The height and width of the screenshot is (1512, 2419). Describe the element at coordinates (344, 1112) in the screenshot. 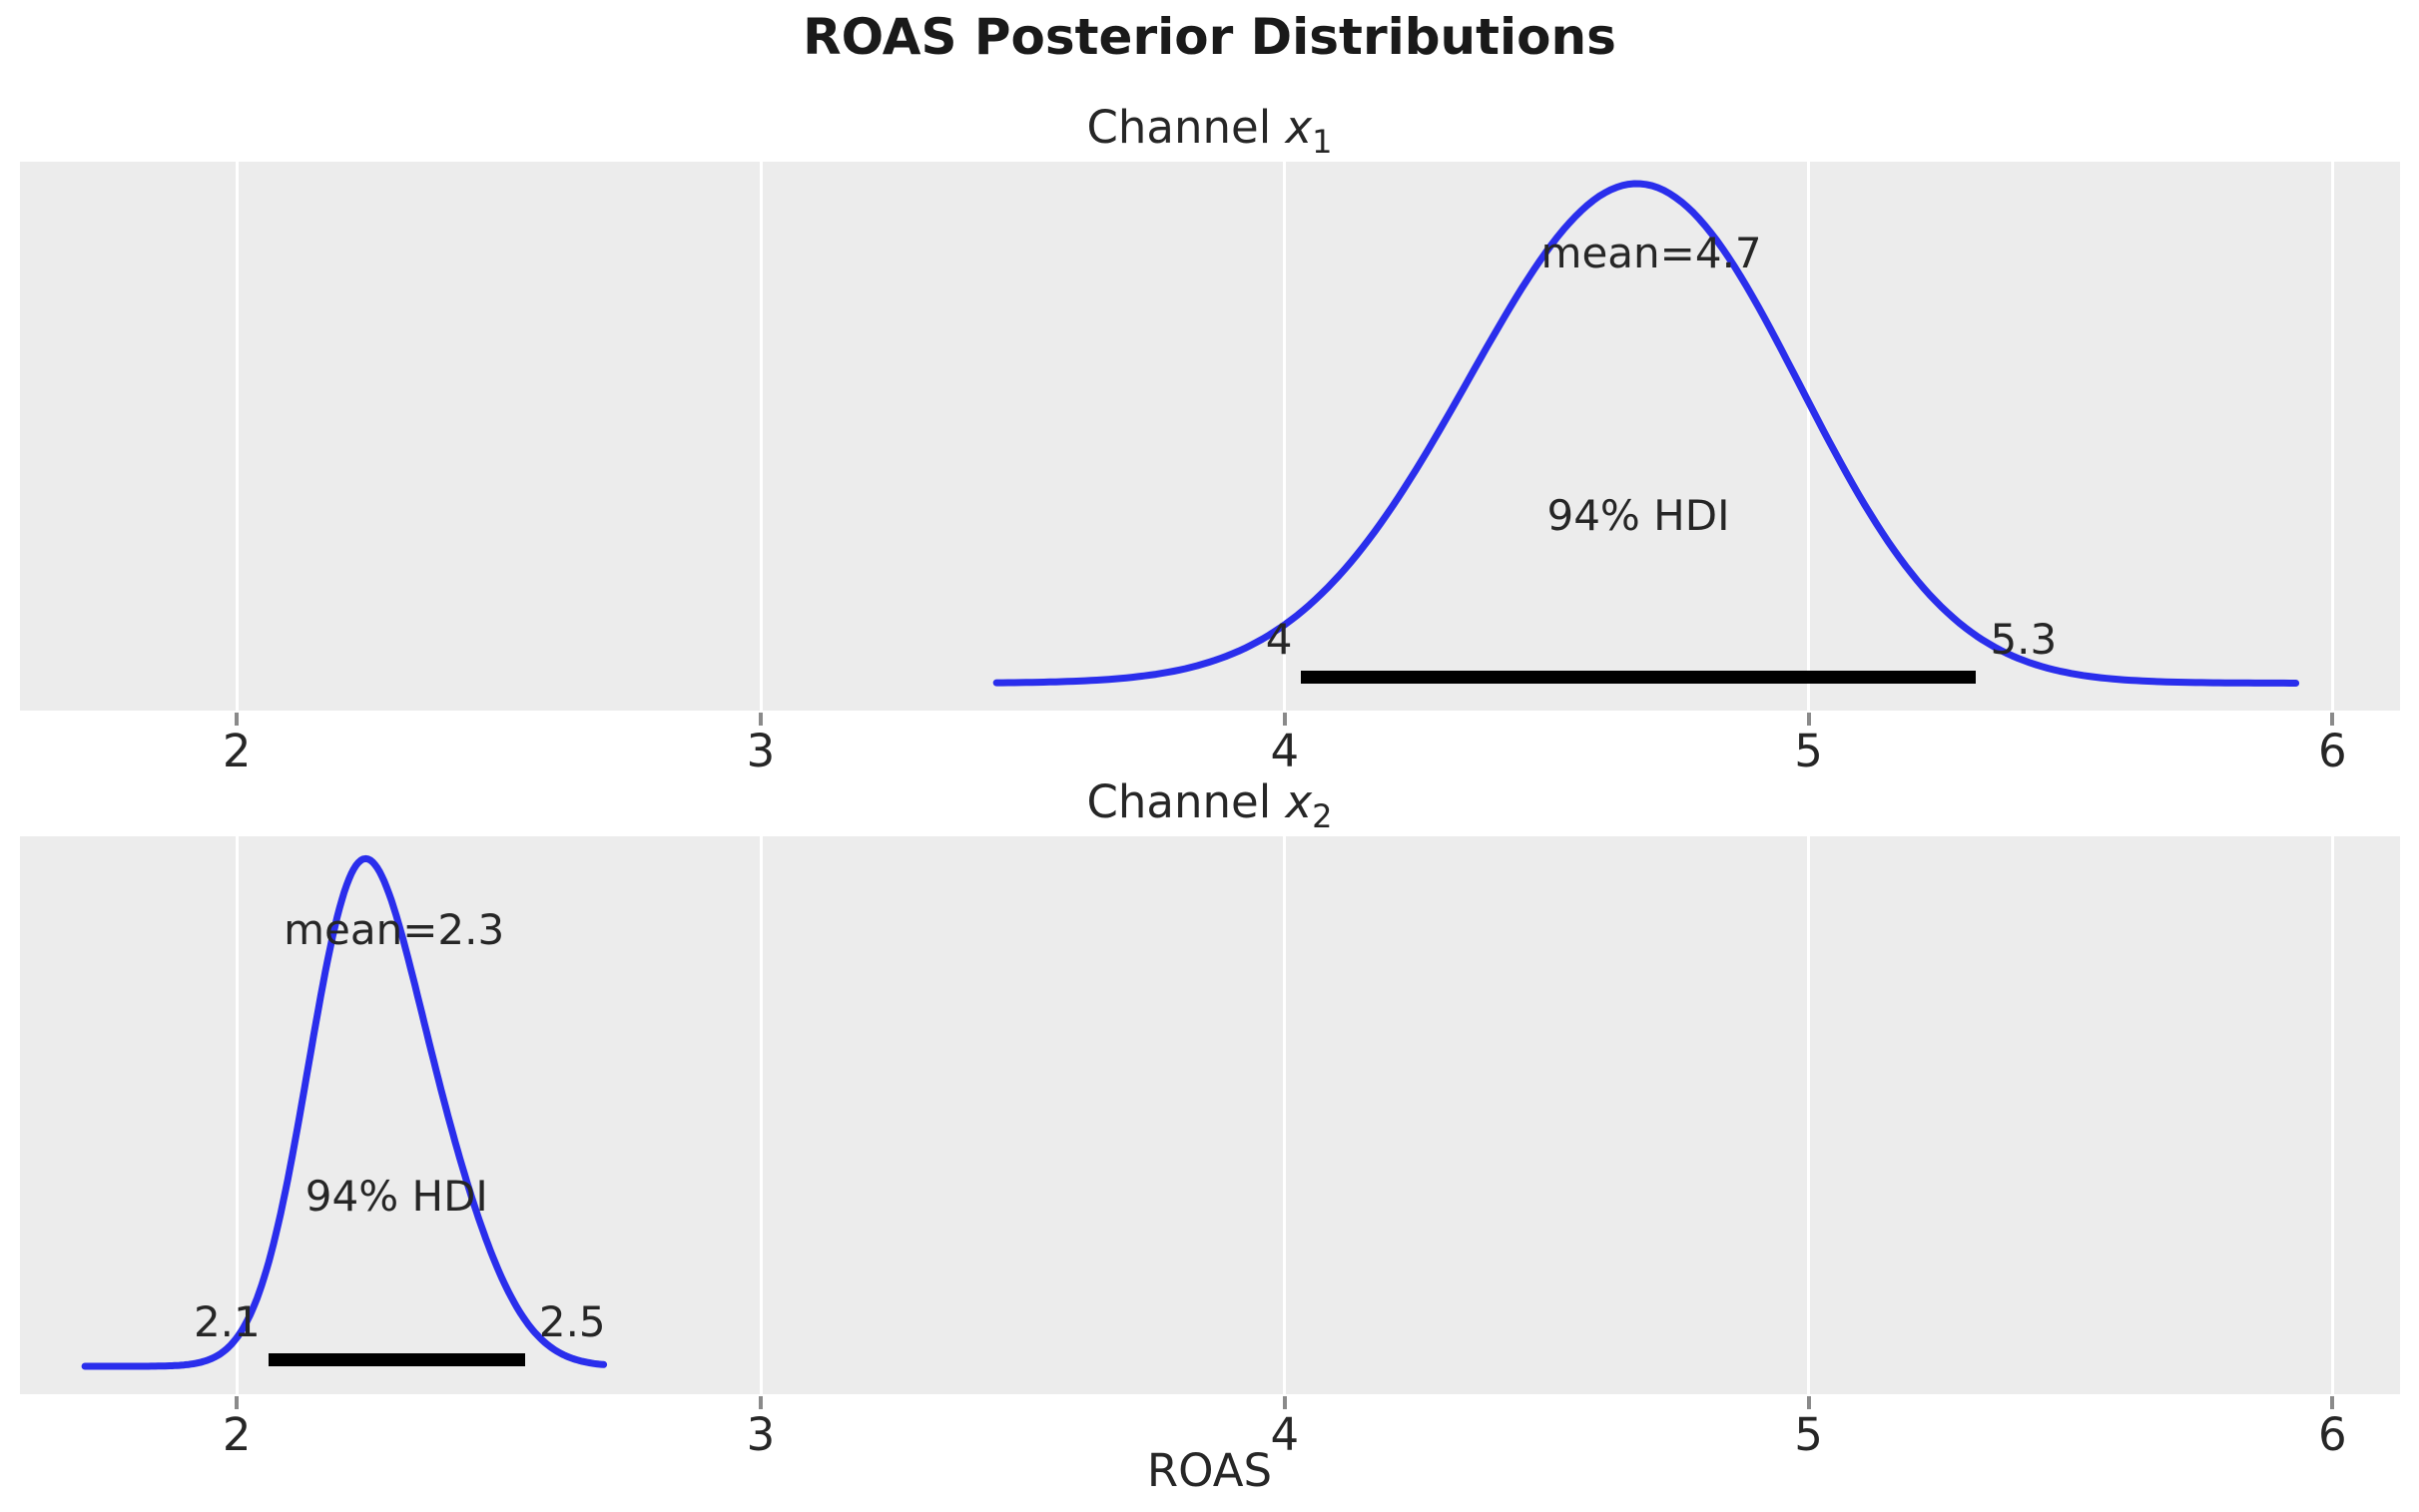

I see `kde-curve-channel-x2` at that location.